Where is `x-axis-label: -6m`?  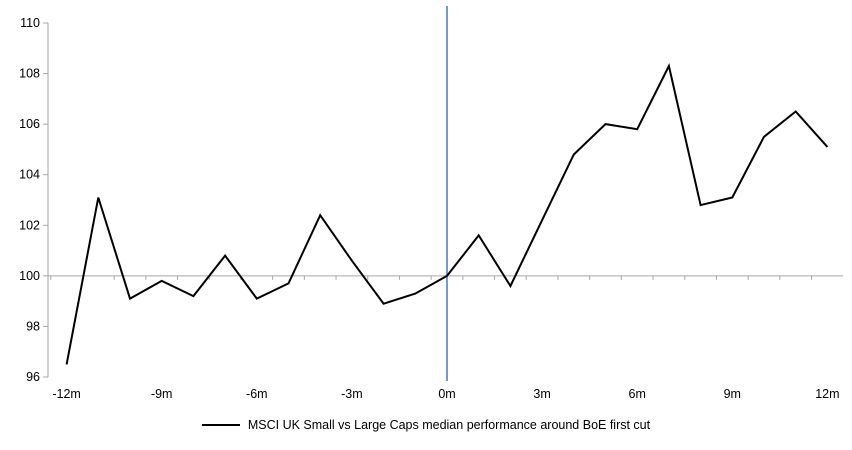
x-axis-label: -6m is located at coordinates (257, 394).